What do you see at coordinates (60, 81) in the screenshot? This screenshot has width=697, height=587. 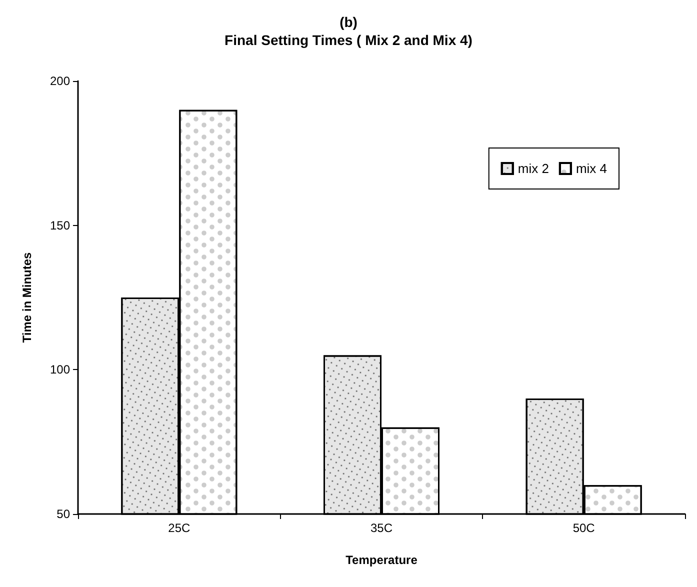 I see `y-tick-label: 200` at bounding box center [60, 81].